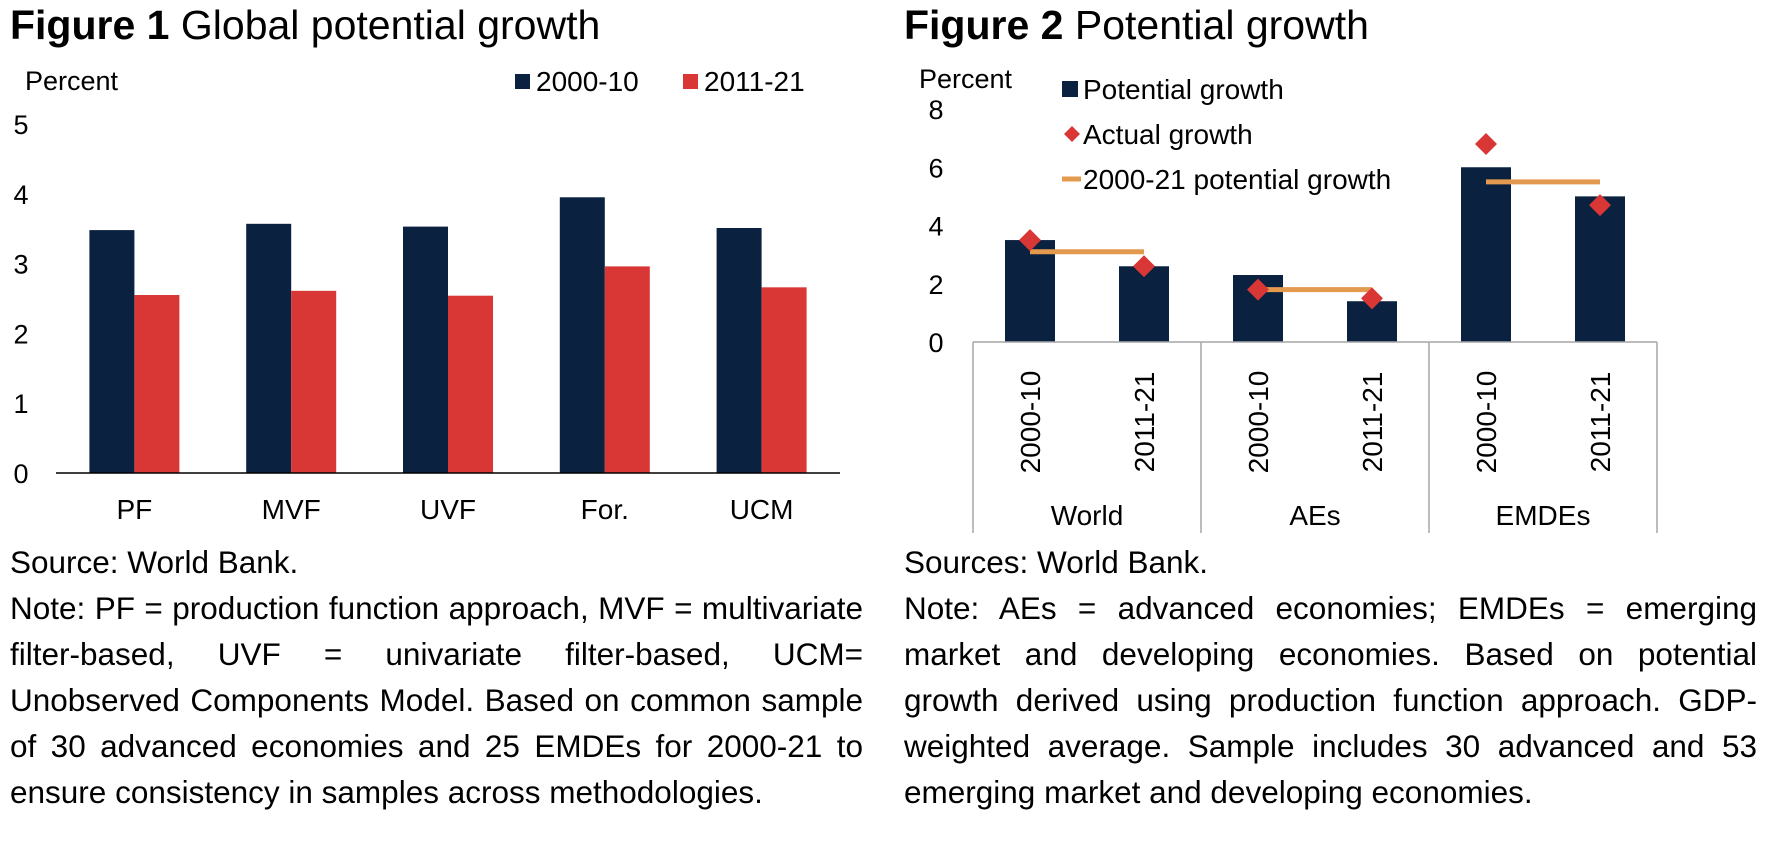 The image size is (1780, 862). Describe the element at coordinates (739, 350) in the screenshot. I see `figure1-bar-2000-10-UCM` at that location.